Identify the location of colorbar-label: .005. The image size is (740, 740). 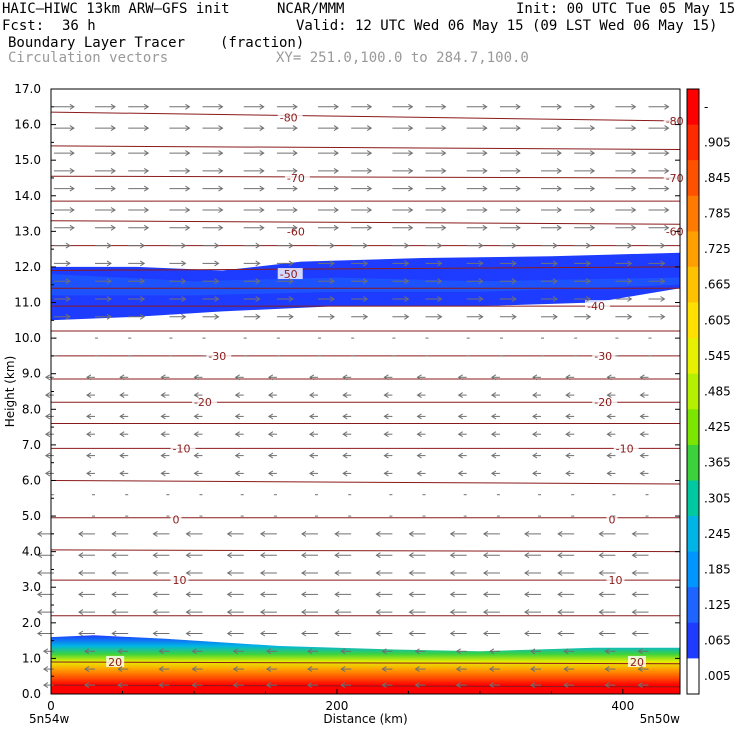
(717, 676).